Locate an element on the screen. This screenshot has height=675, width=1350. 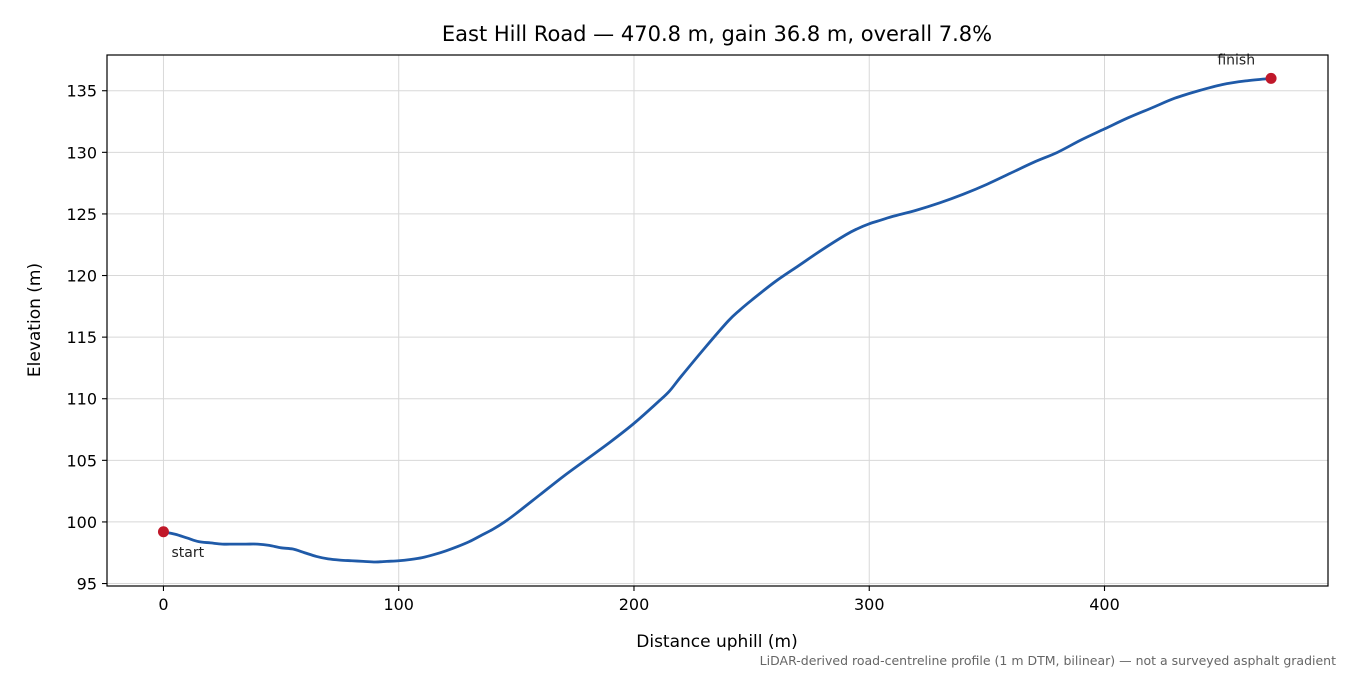
endpoint-marker-finish is located at coordinates (1271, 78).